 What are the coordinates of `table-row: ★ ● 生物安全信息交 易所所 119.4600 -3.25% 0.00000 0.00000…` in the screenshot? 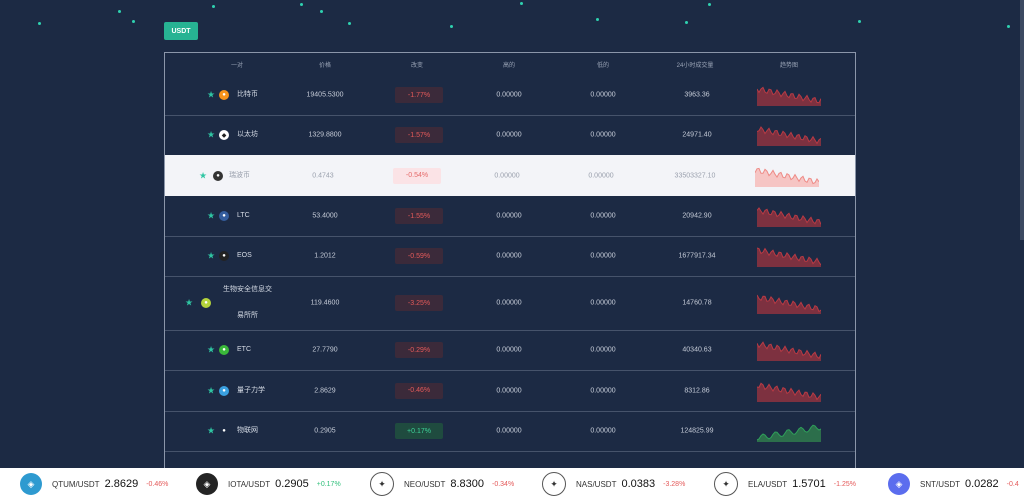 It's located at (510, 303).